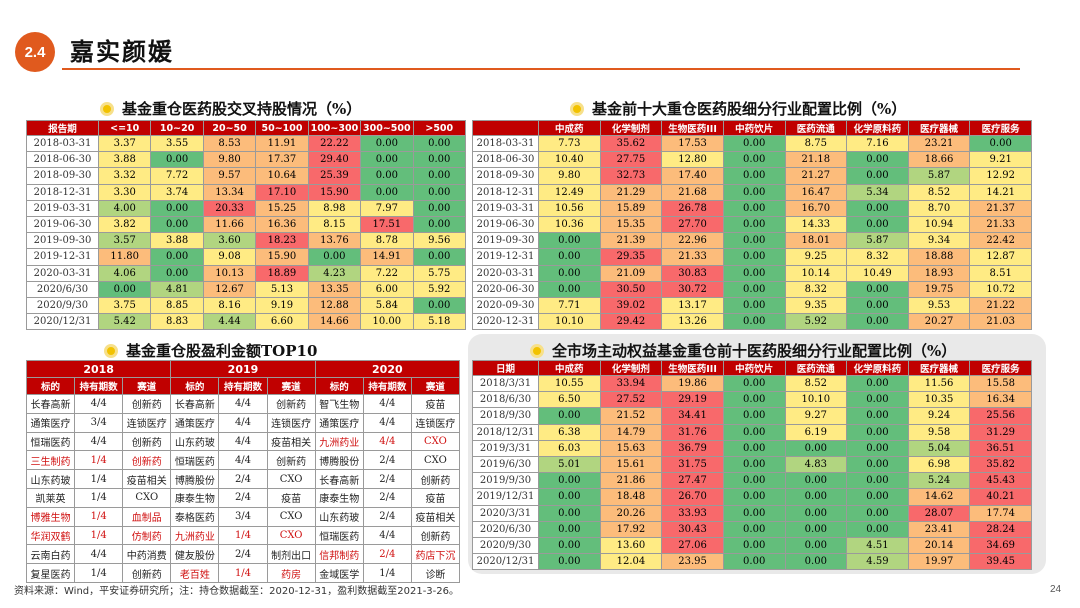 The image size is (1080, 608). Describe the element at coordinates (99, 422) in the screenshot. I see `profit-cell: 3/4` at that location.